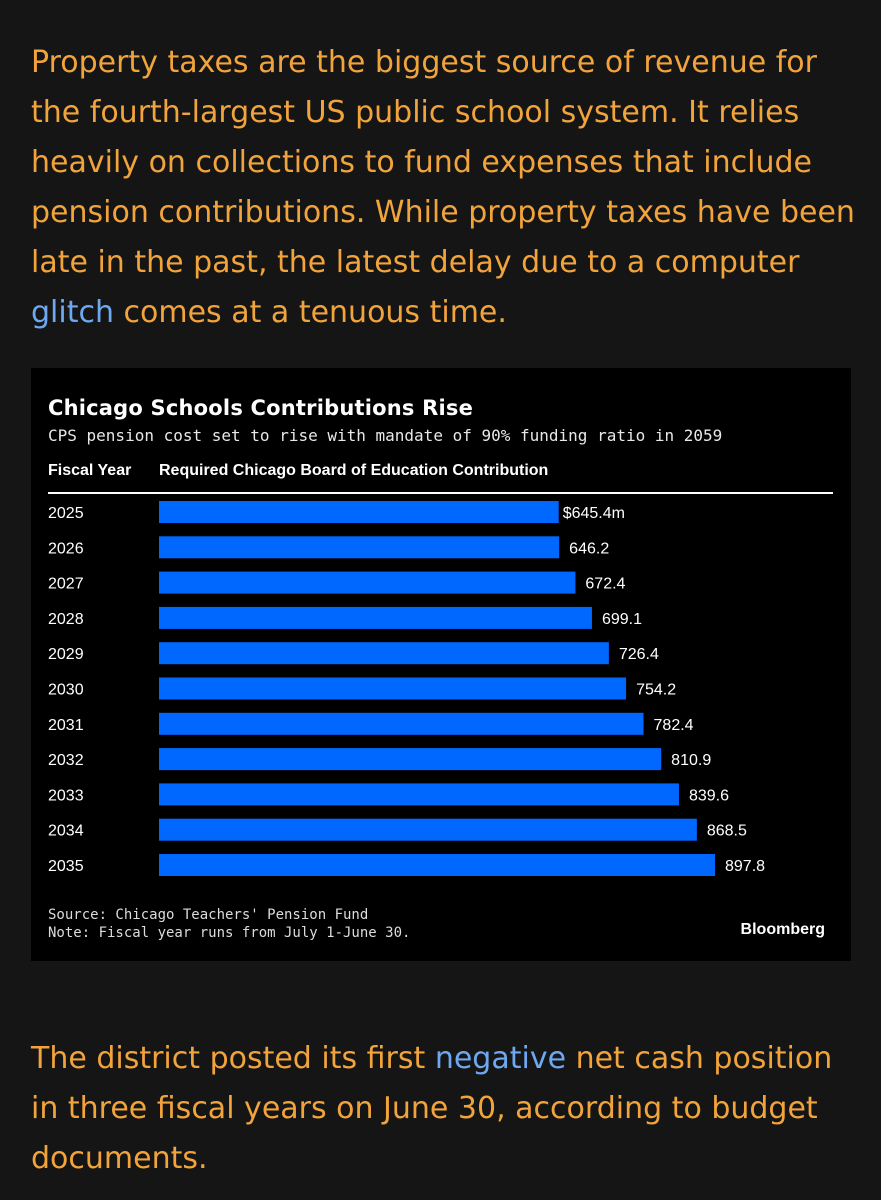  Describe the element at coordinates (589, 548) in the screenshot. I see `bar-value-label: 646.2` at that location.